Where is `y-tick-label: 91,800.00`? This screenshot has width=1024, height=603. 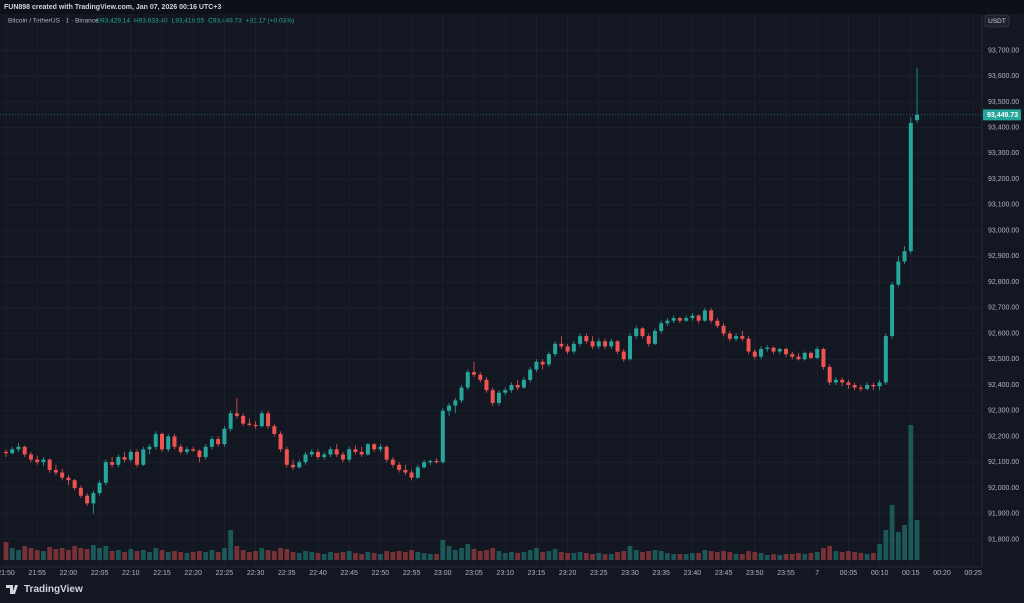 y-tick-label: 91,800.00 is located at coordinates (1003, 539).